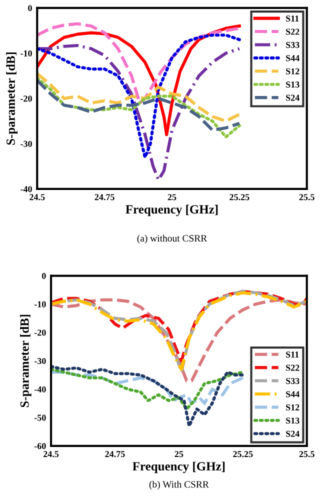 The height and width of the screenshot is (496, 323). Describe the element at coordinates (40, 417) in the screenshot. I see `y-tick-label: -50` at that location.